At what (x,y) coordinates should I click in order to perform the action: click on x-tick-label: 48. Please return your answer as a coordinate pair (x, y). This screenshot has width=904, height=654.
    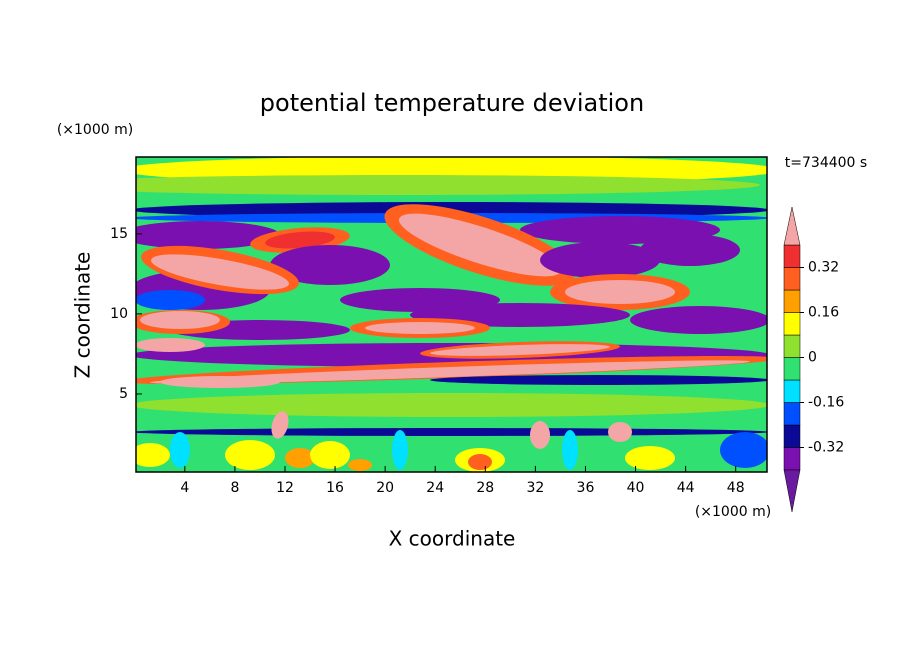
    Looking at the image, I should click on (736, 488).